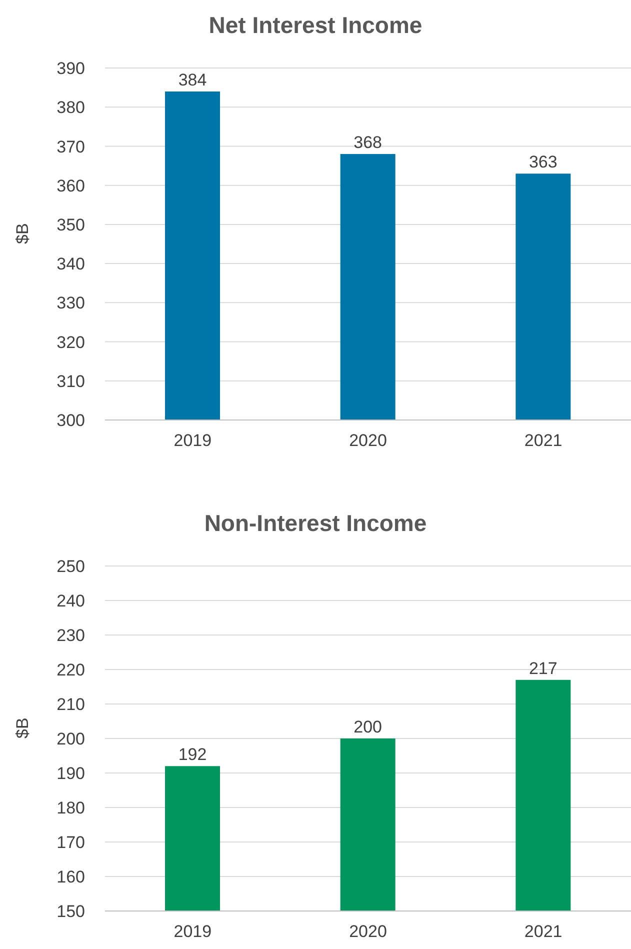 Image resolution: width=631 pixels, height=949 pixels. What do you see at coordinates (368, 142) in the screenshot?
I see `data-label: 368` at bounding box center [368, 142].